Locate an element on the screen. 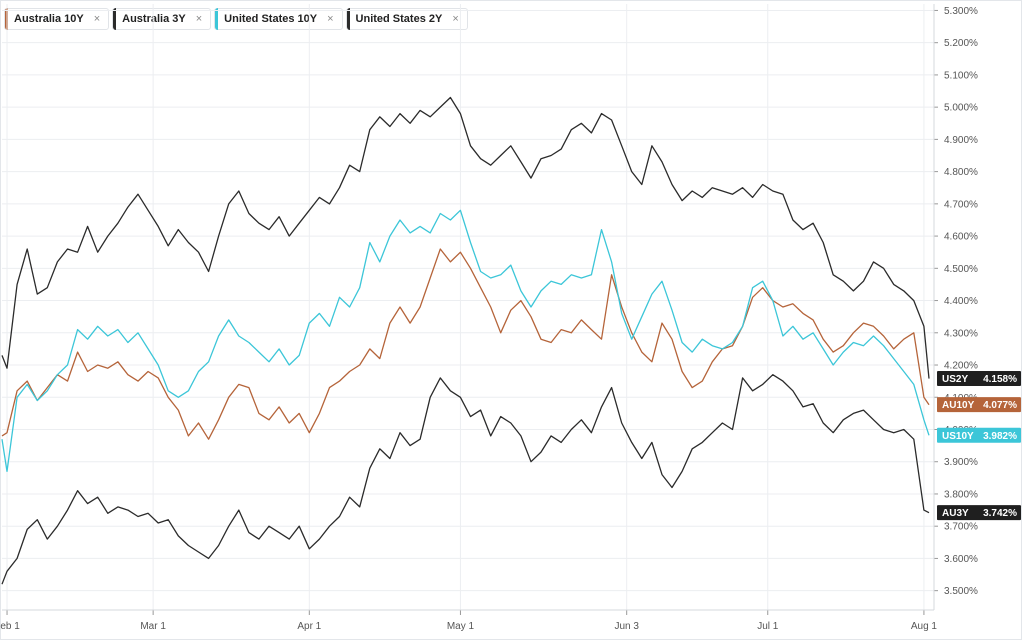  badge-value: 4.077% is located at coordinates (1000, 405).